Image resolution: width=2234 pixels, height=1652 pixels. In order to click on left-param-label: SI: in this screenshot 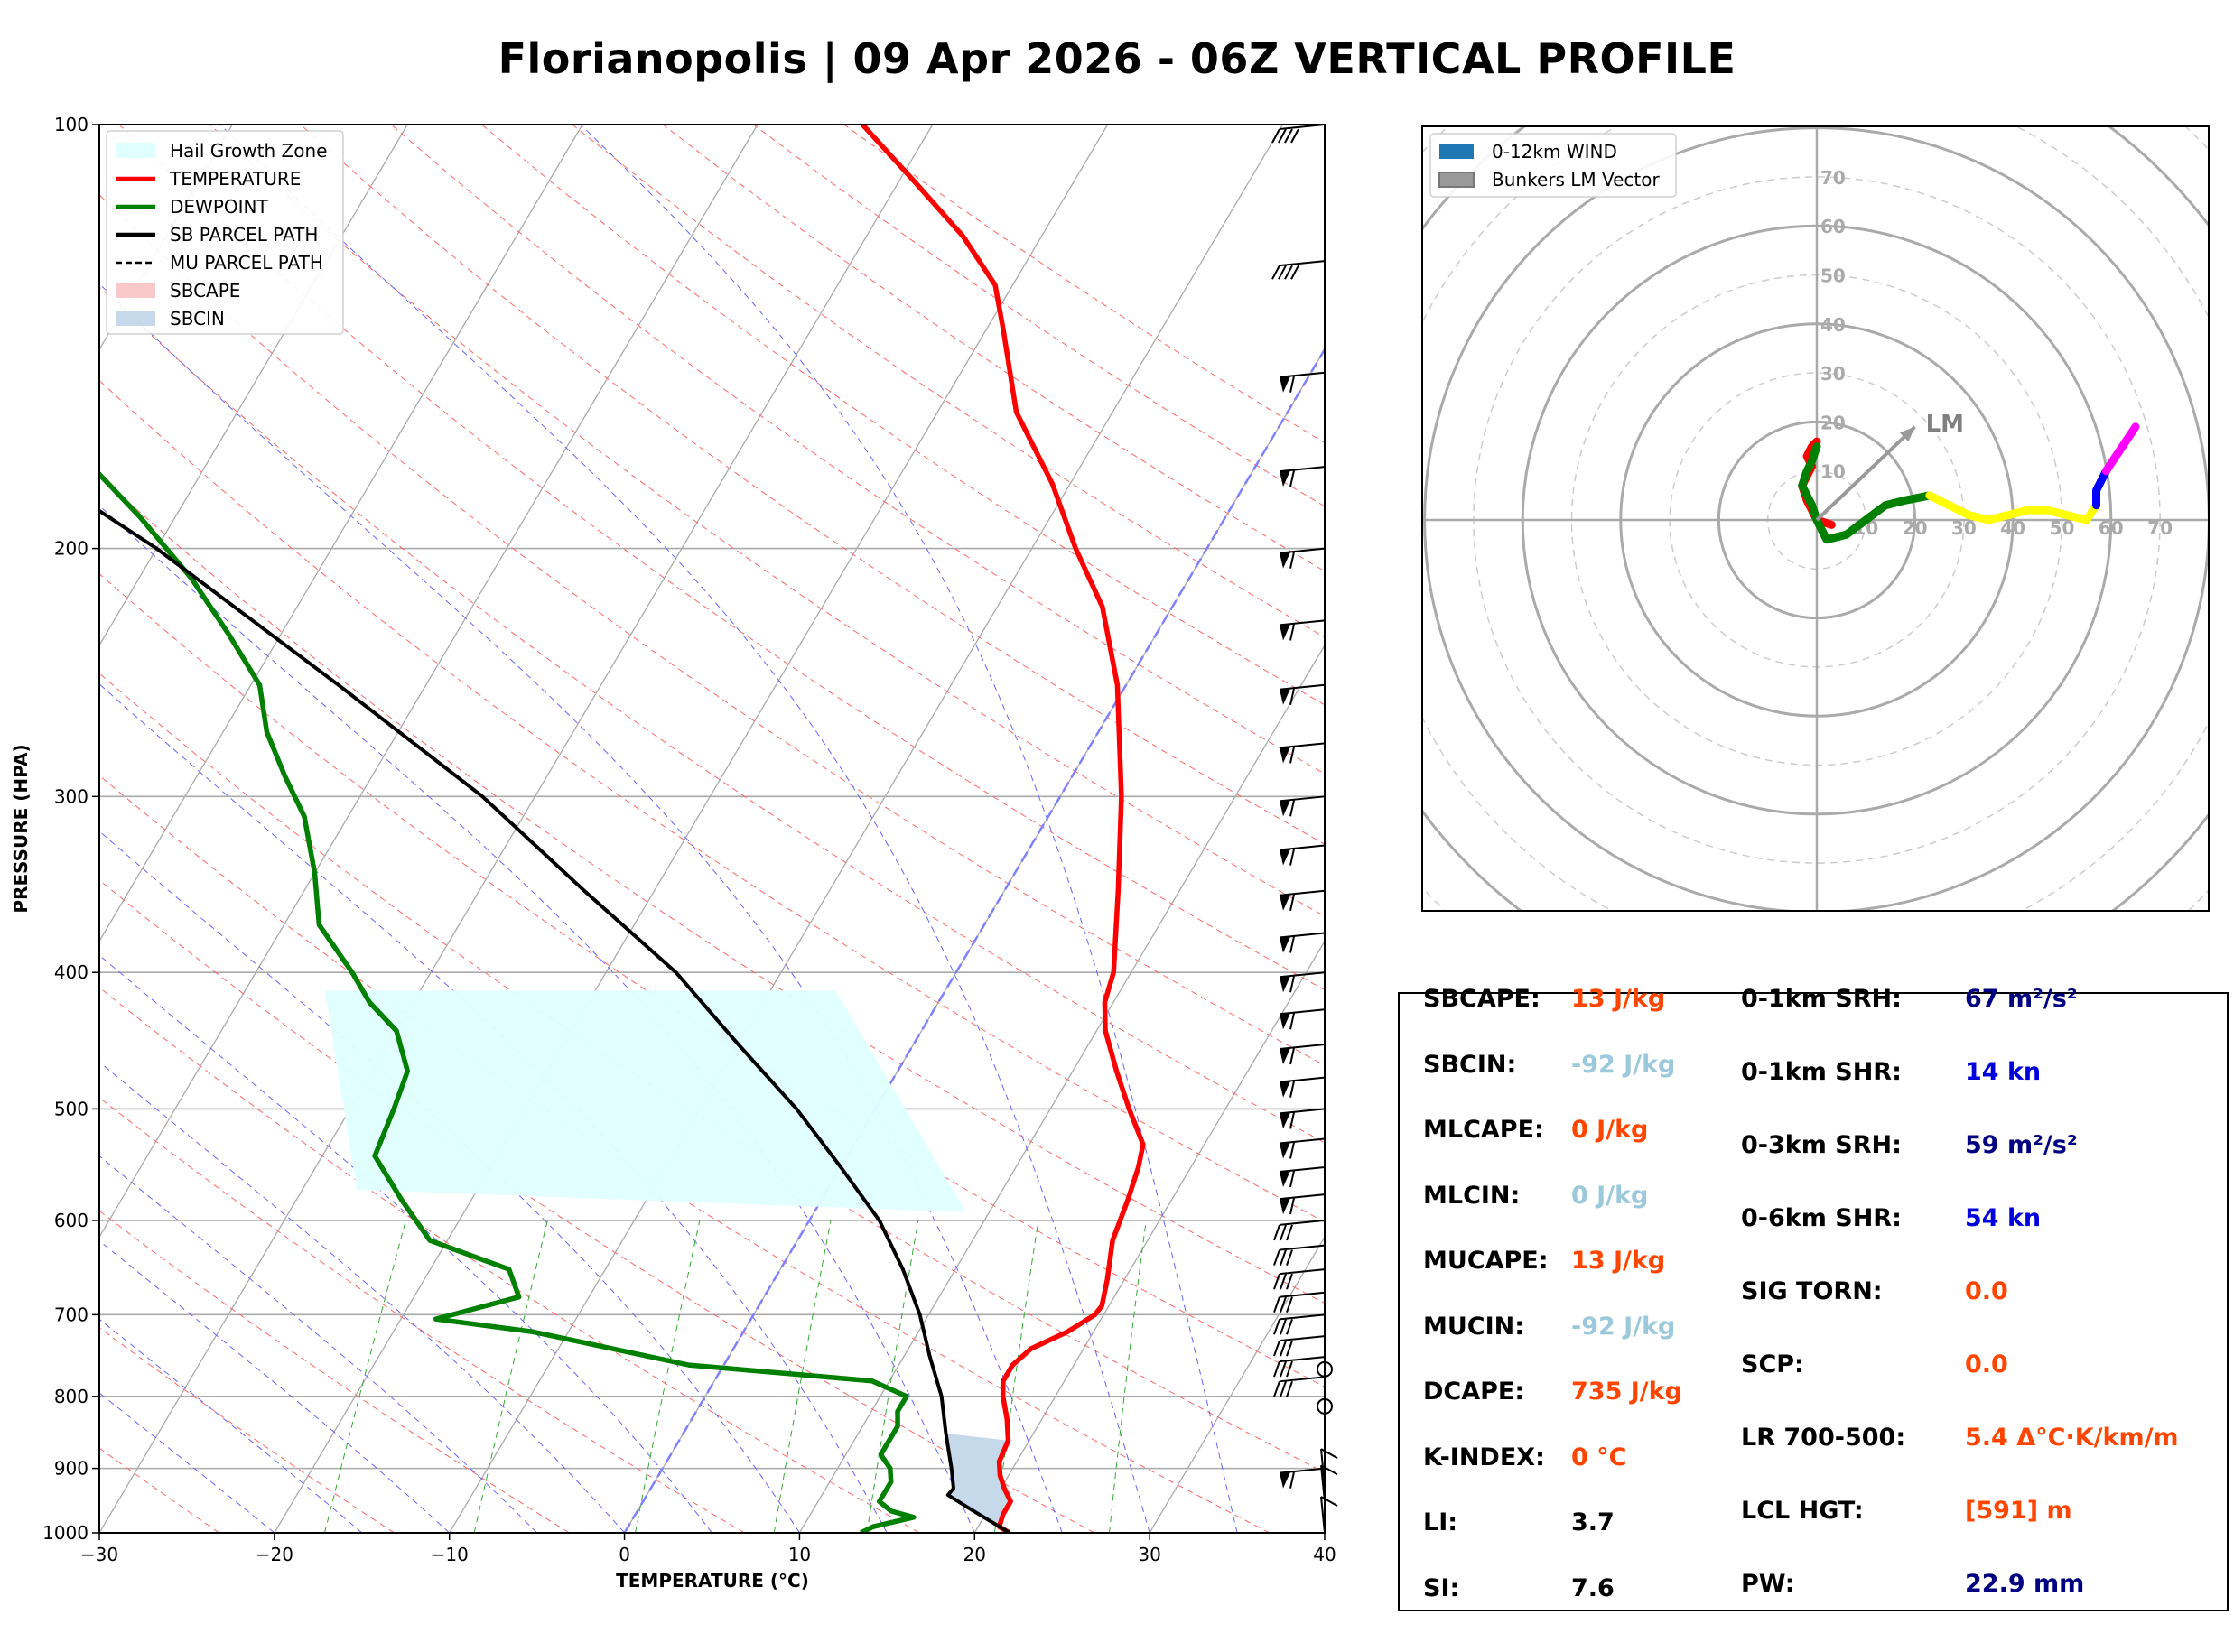, I will do `click(1441, 1587)`.